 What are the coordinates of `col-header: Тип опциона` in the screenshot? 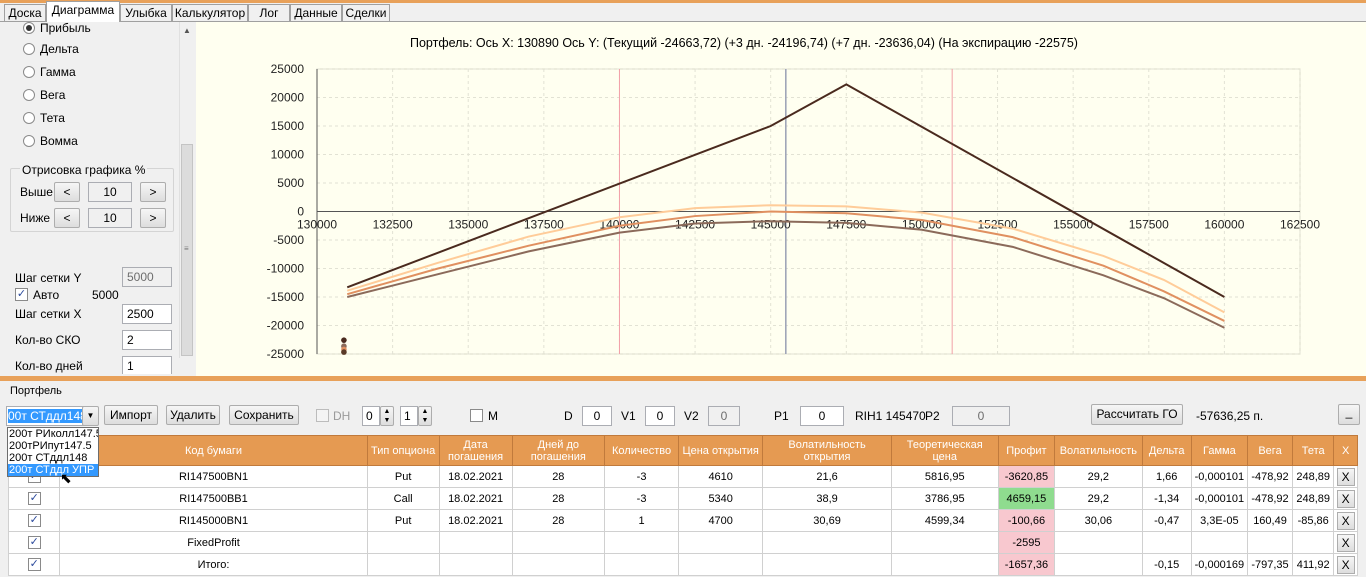 It's located at (403, 450).